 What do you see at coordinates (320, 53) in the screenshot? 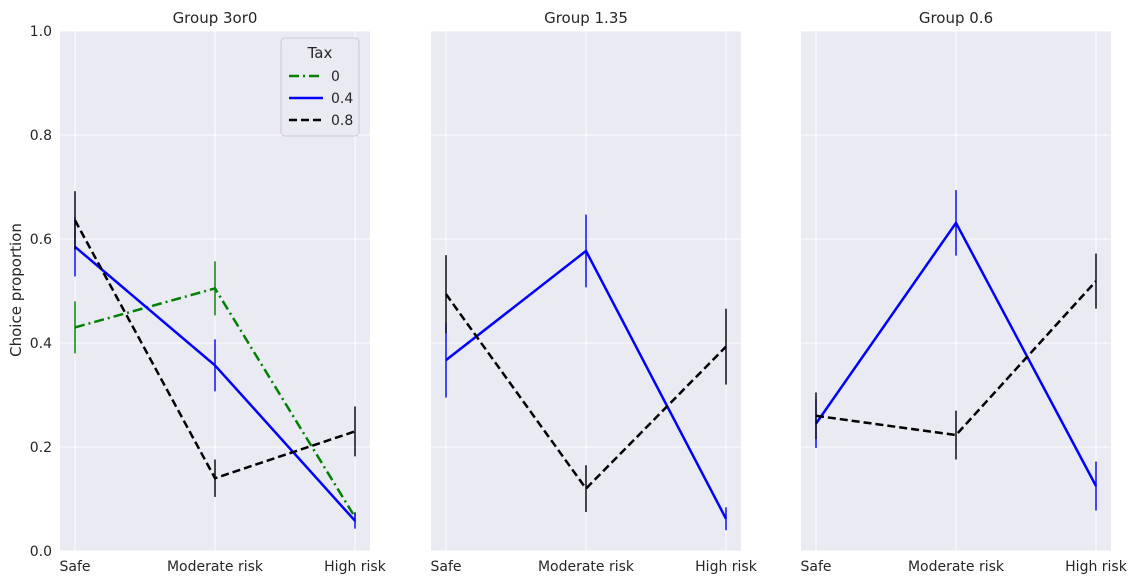
I see `legend-title: Tax` at bounding box center [320, 53].